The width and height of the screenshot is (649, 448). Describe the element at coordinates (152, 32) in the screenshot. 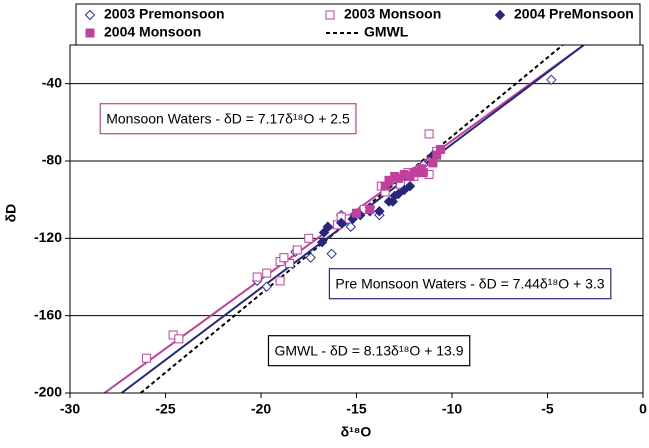

I see `legend-label: 2004 Monsoon` at that location.